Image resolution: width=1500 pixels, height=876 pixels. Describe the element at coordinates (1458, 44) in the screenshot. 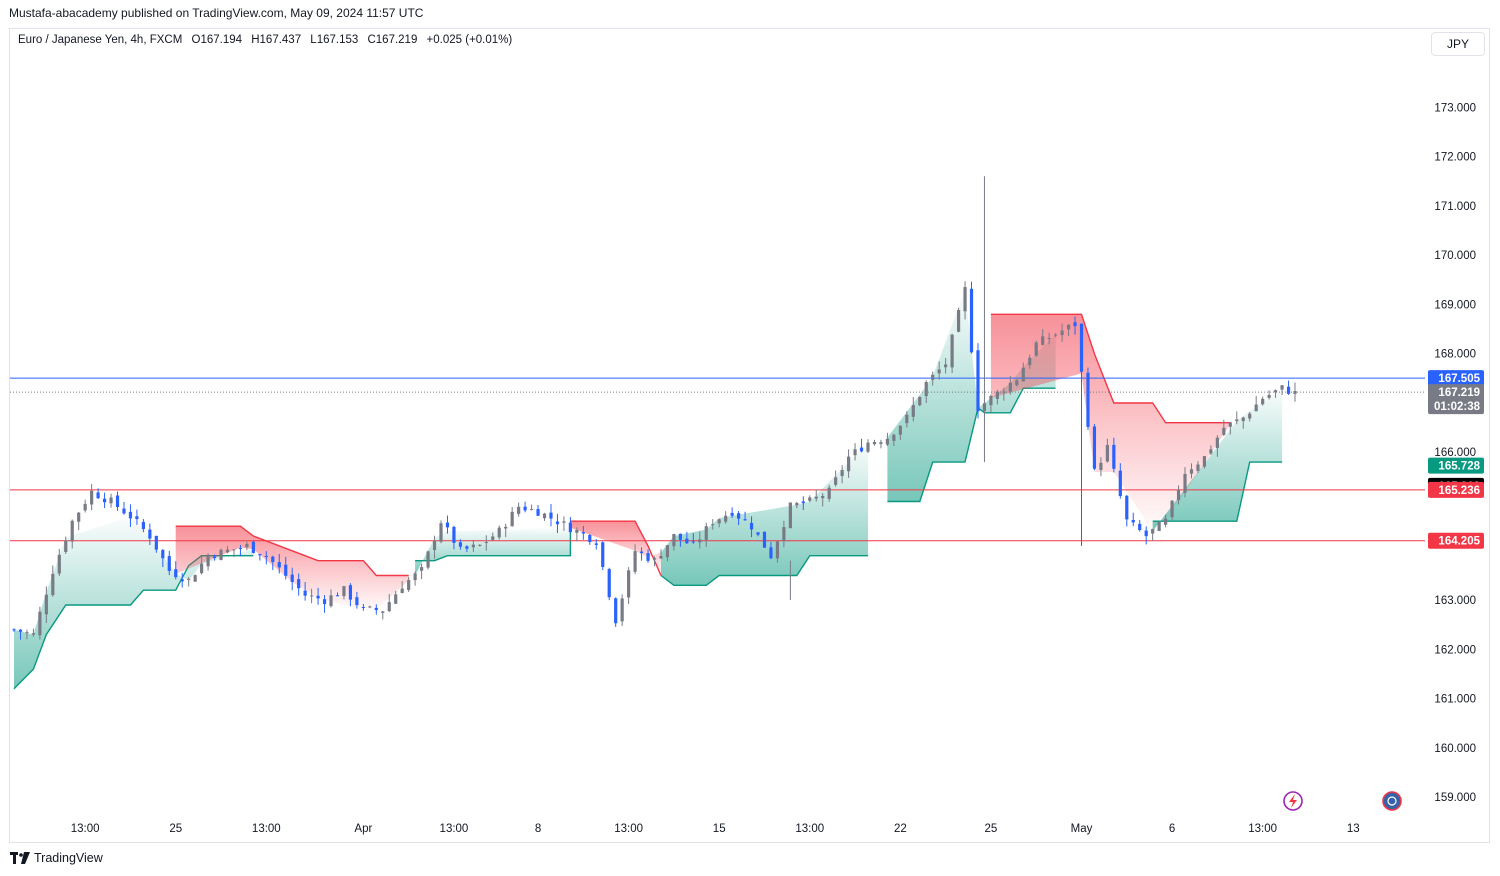

I see `currency-button: JPY` at that location.